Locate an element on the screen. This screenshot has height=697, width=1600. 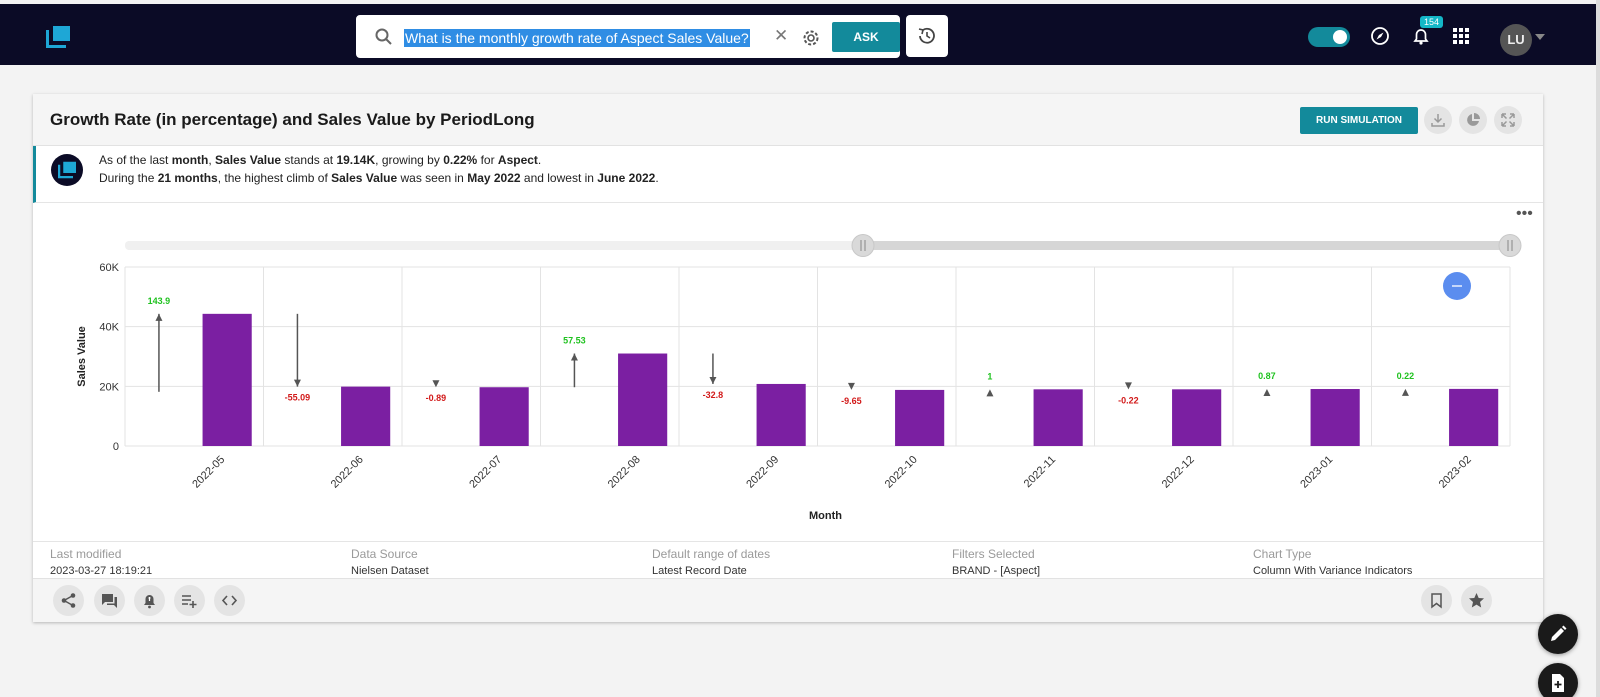
ask-button: ASK is located at coordinates (866, 37).